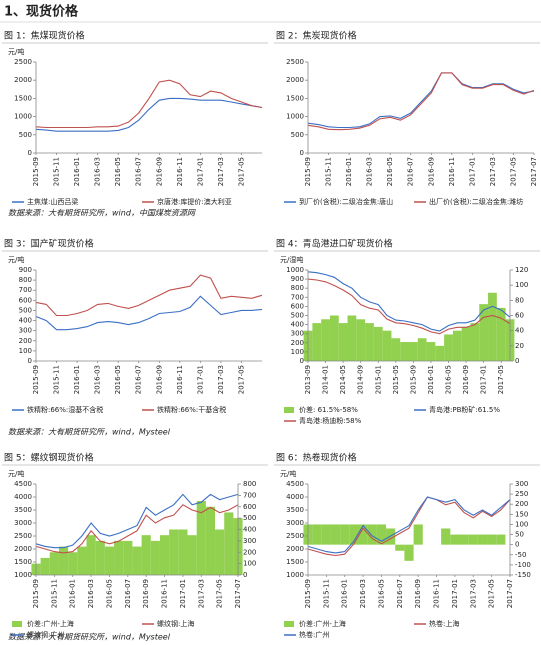 Image resolution: width=541 pixels, height=645 pixels. What do you see at coordinates (523, 565) in the screenshot?
I see `y2-tick-label: -100` at bounding box center [523, 565].